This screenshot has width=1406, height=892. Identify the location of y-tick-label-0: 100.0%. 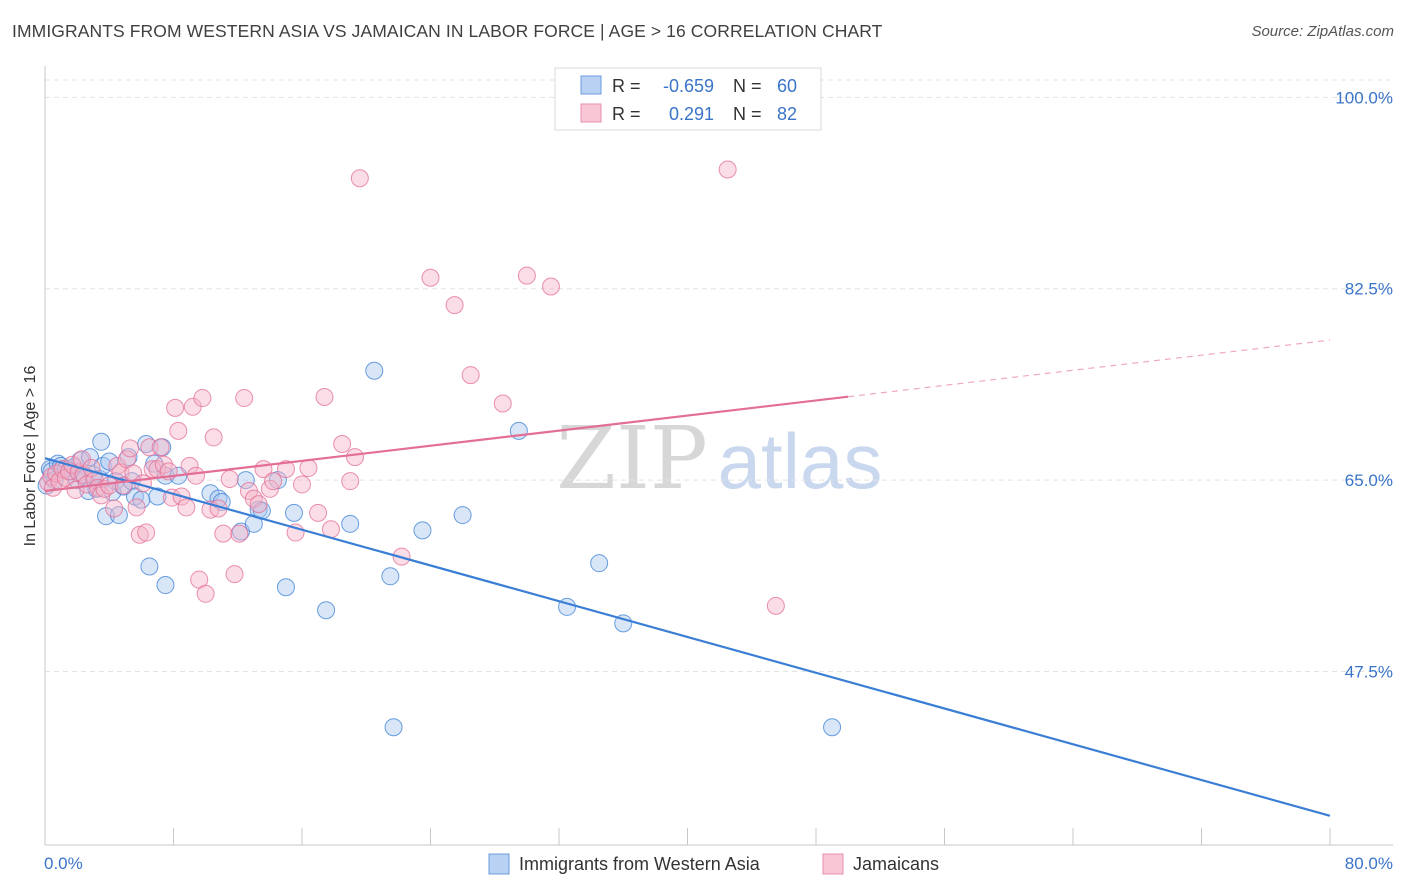
(1364, 97).